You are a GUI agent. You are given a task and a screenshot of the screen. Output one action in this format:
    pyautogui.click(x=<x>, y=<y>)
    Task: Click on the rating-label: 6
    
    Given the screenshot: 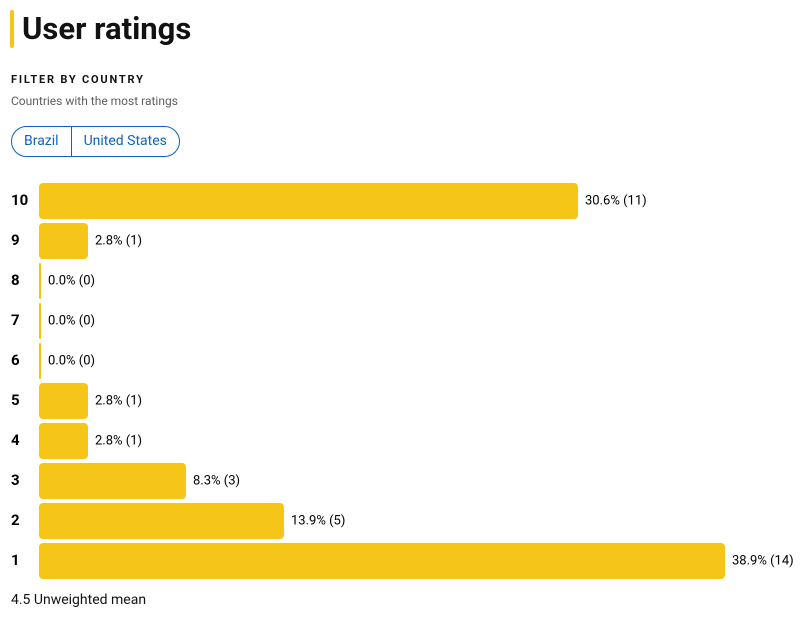 What is the action you would take?
    pyautogui.click(x=15, y=360)
    